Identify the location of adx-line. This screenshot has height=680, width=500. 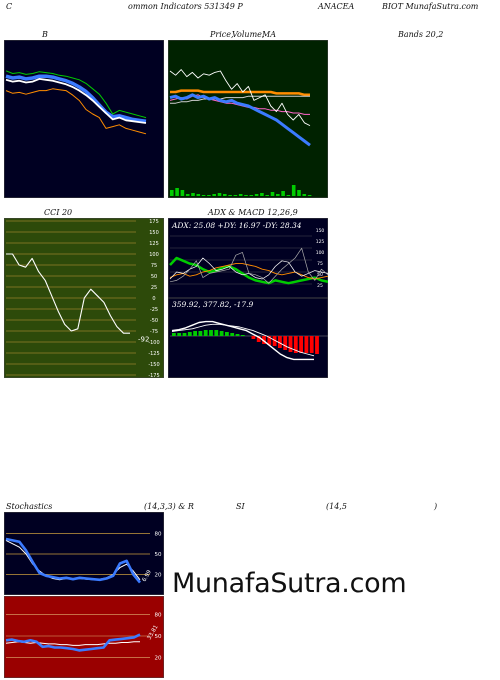
(248, 270).